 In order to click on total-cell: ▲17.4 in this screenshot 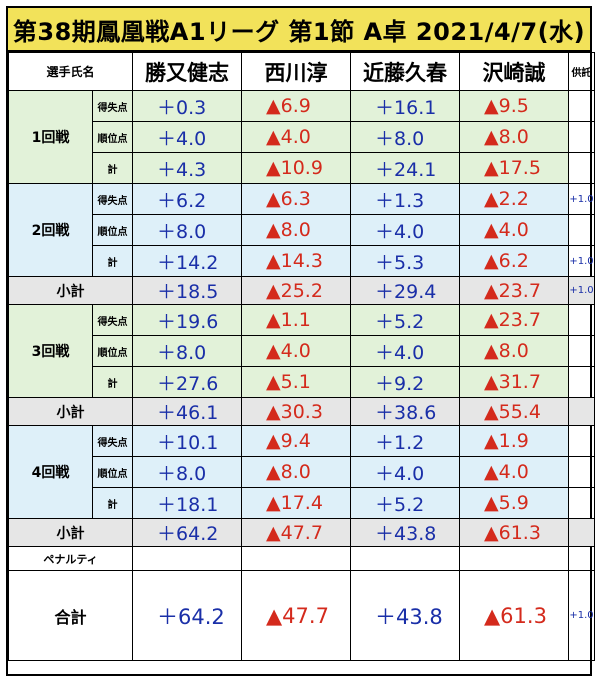, I will do `click(296, 503)`.